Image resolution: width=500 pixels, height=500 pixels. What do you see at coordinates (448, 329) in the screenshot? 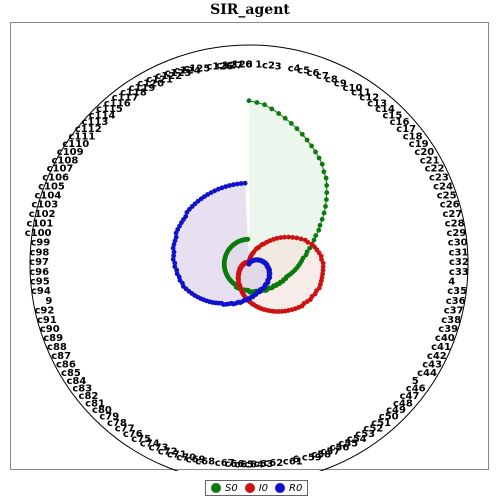
I see `category-label: c39` at bounding box center [448, 329].